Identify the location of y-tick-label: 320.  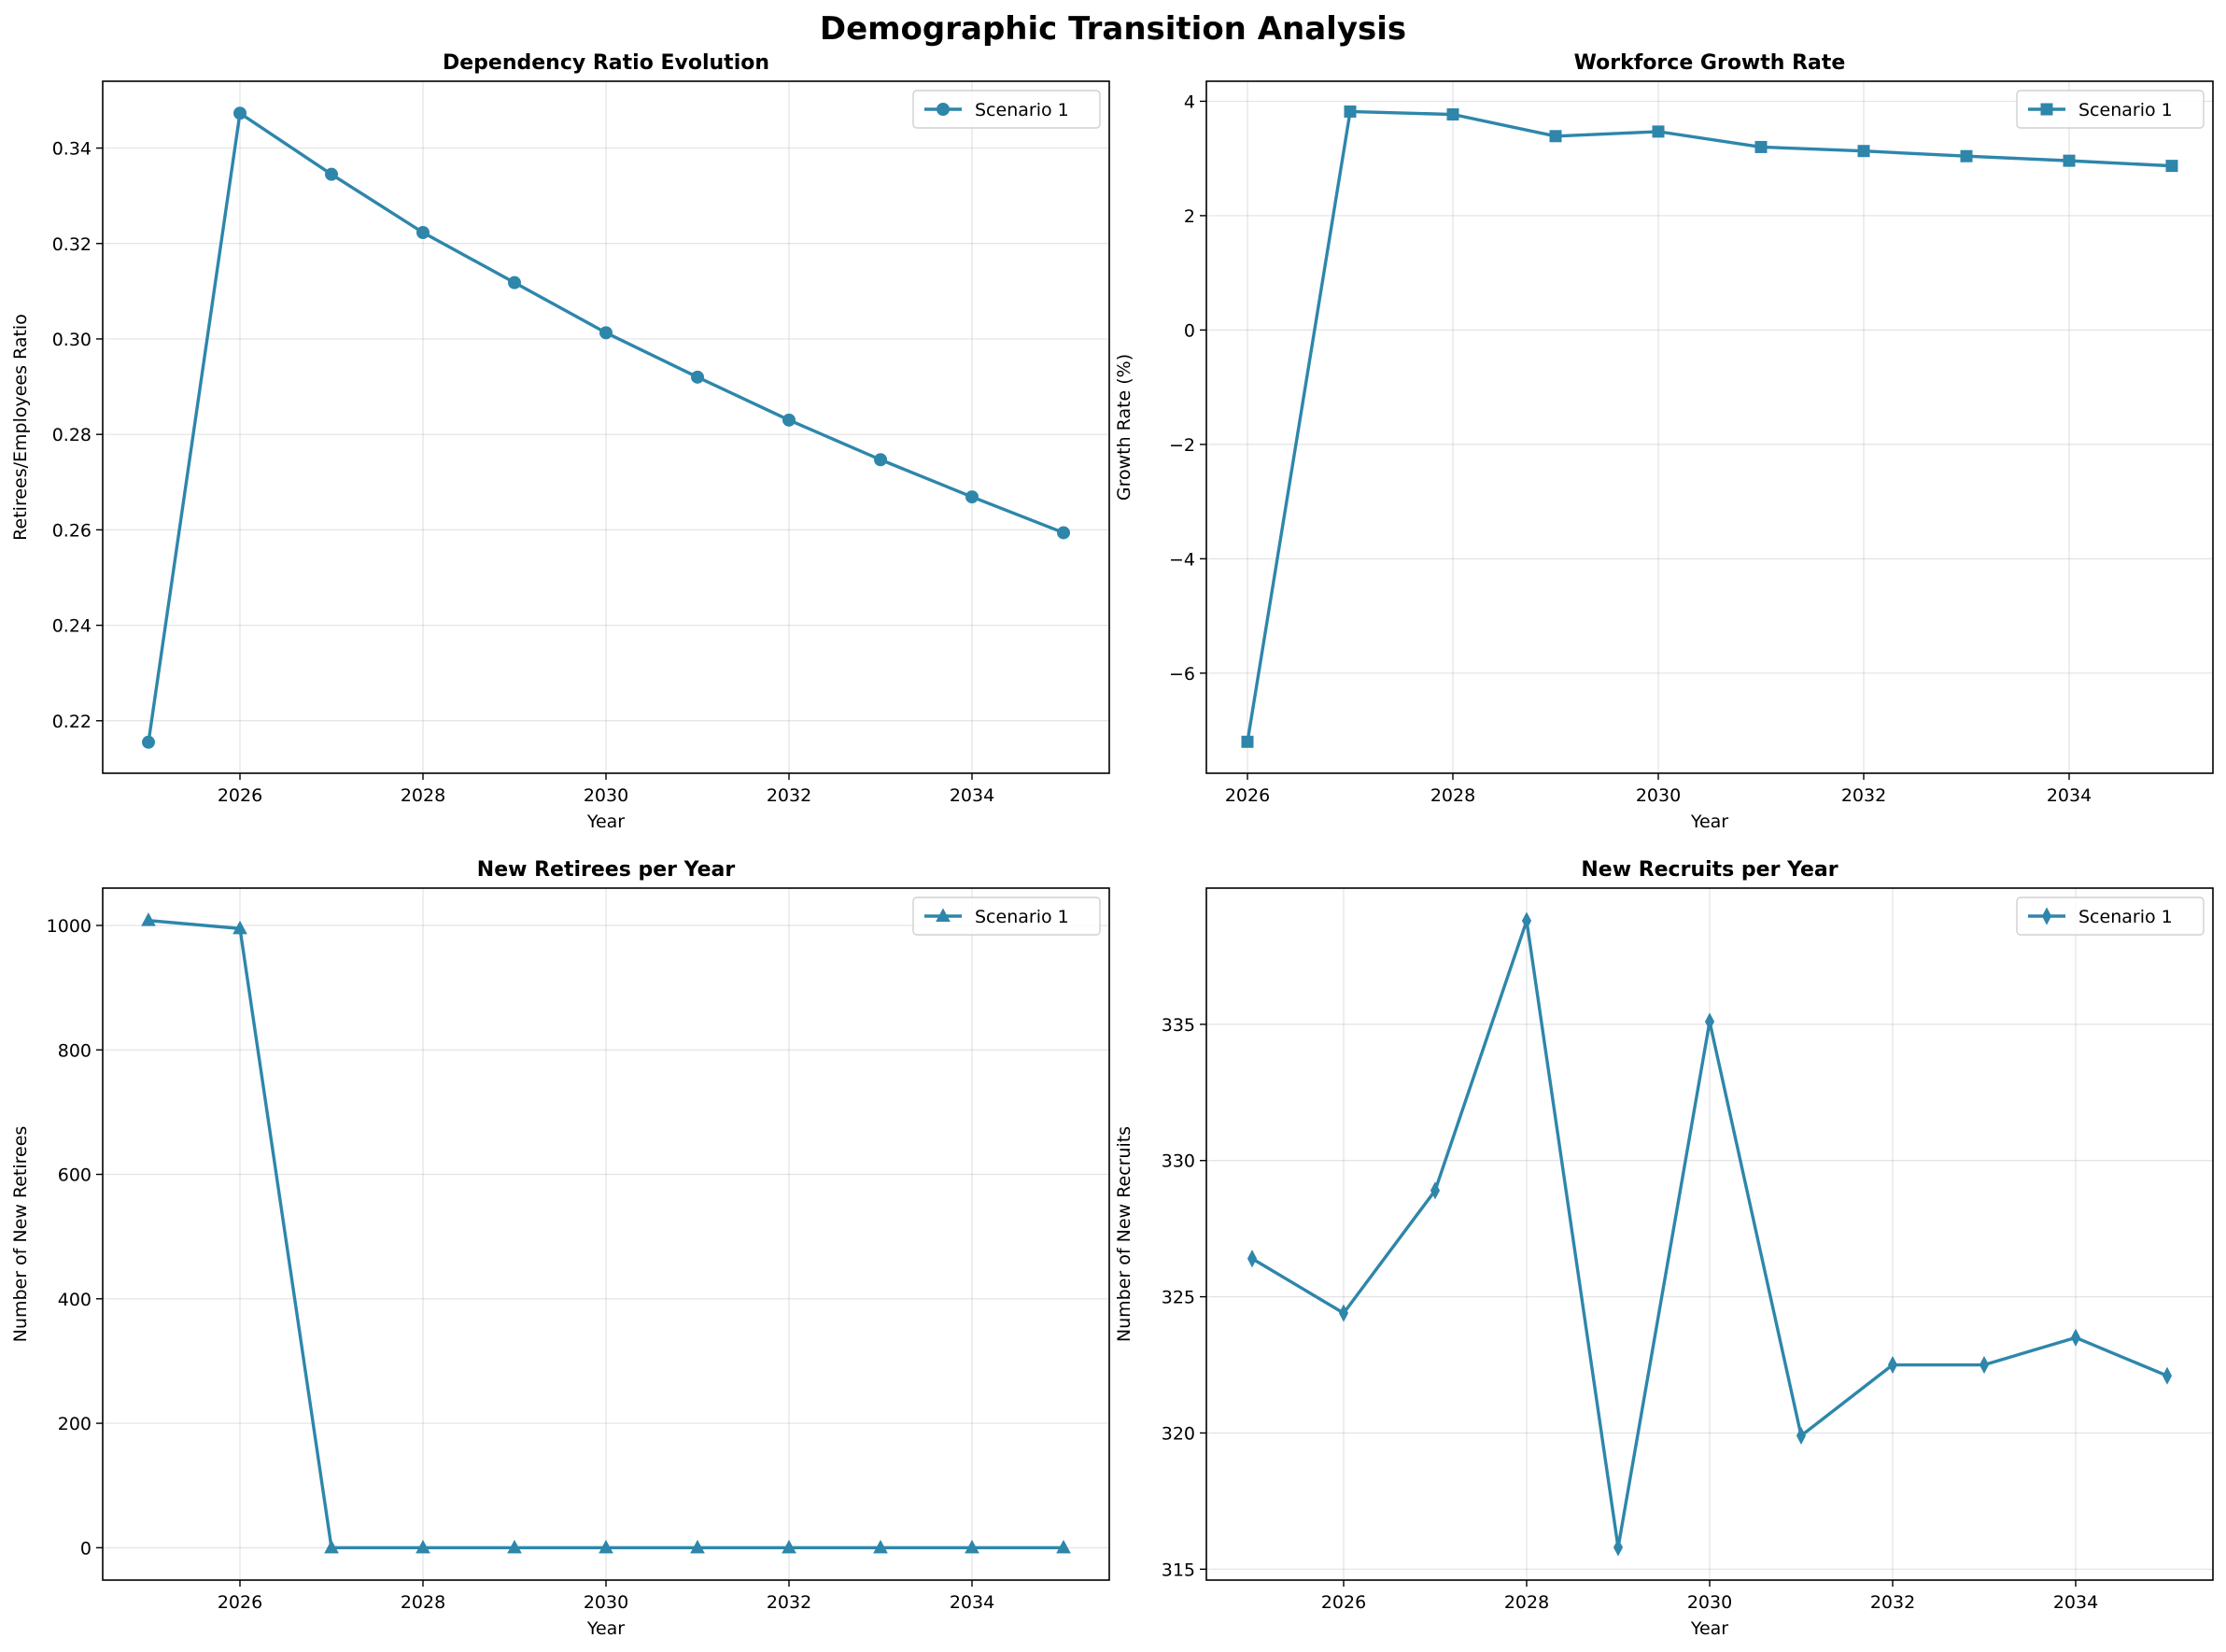
(1178, 1433).